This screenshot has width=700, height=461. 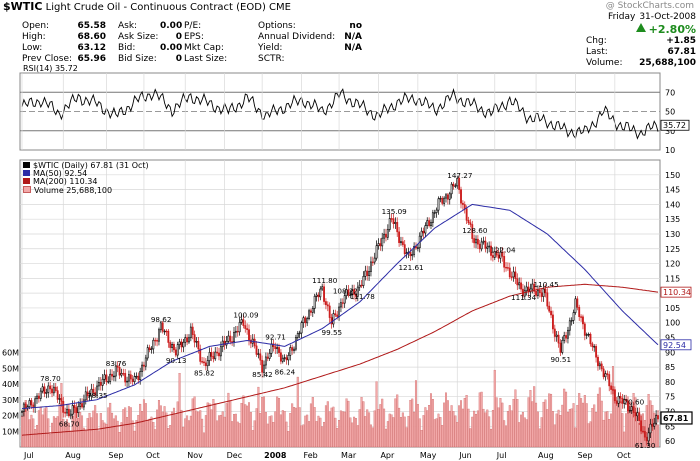 What do you see at coordinates (234, 455) in the screenshot?
I see `x-tick-label: Dec` at bounding box center [234, 455].